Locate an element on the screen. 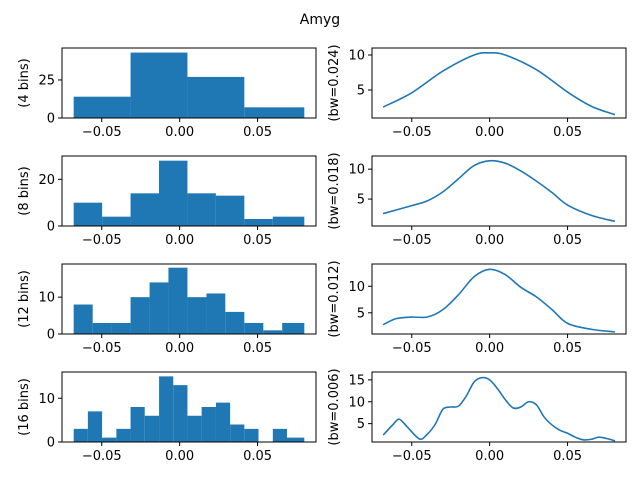  kde-1-panel: −0.05 0.00 0.05 5 10 (bw=0.024) is located at coordinates (477, 92).